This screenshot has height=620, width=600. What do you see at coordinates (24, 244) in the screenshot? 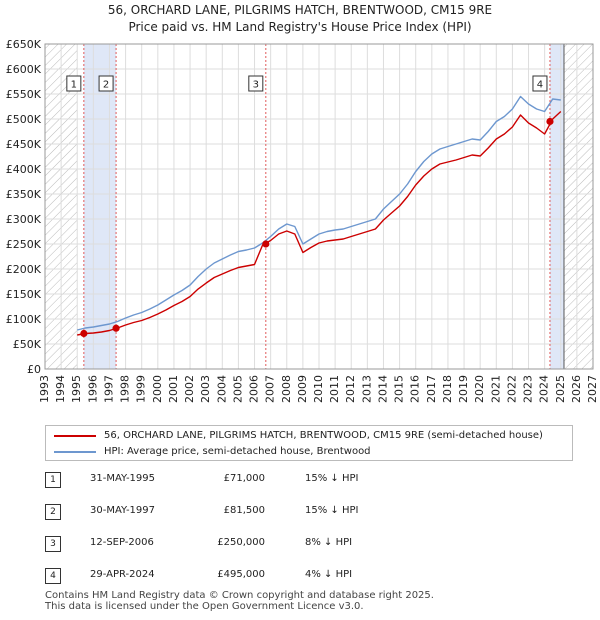
I see `y-tick-label: £250K` at bounding box center [24, 244].